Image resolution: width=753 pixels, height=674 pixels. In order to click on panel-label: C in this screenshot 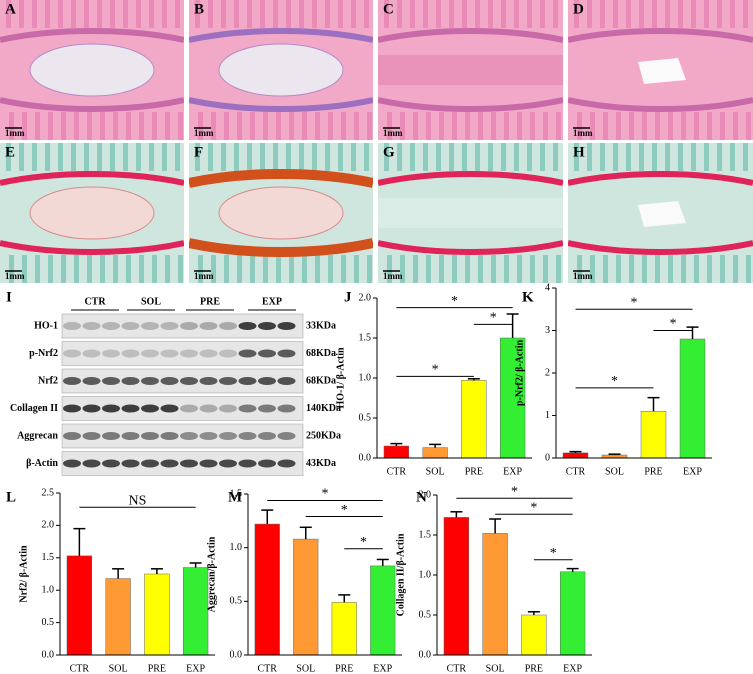, I will do `click(388, 9)`.